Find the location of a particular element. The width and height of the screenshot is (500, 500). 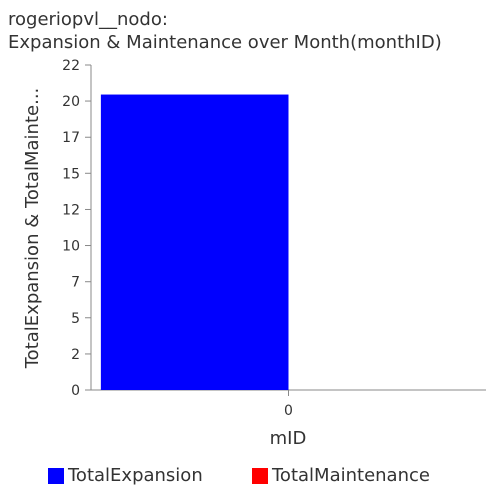

legend-item-total-maintenance: TotalMaintenance is located at coordinates (341, 475).